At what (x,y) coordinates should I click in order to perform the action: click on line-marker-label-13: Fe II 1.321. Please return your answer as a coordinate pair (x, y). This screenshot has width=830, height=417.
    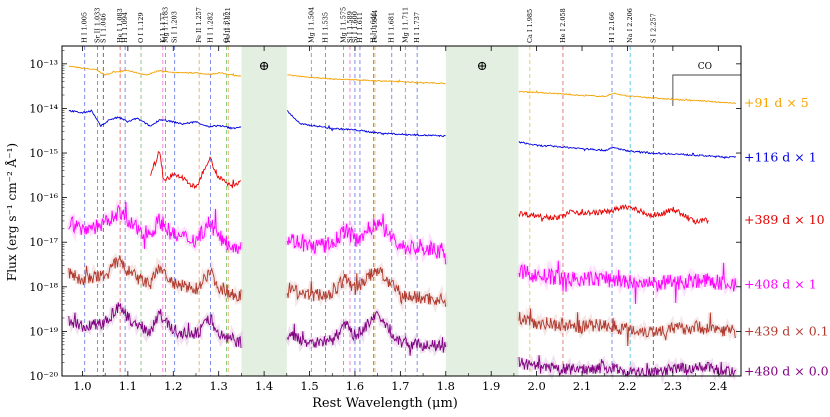
    Looking at the image, I should click on (228, 25).